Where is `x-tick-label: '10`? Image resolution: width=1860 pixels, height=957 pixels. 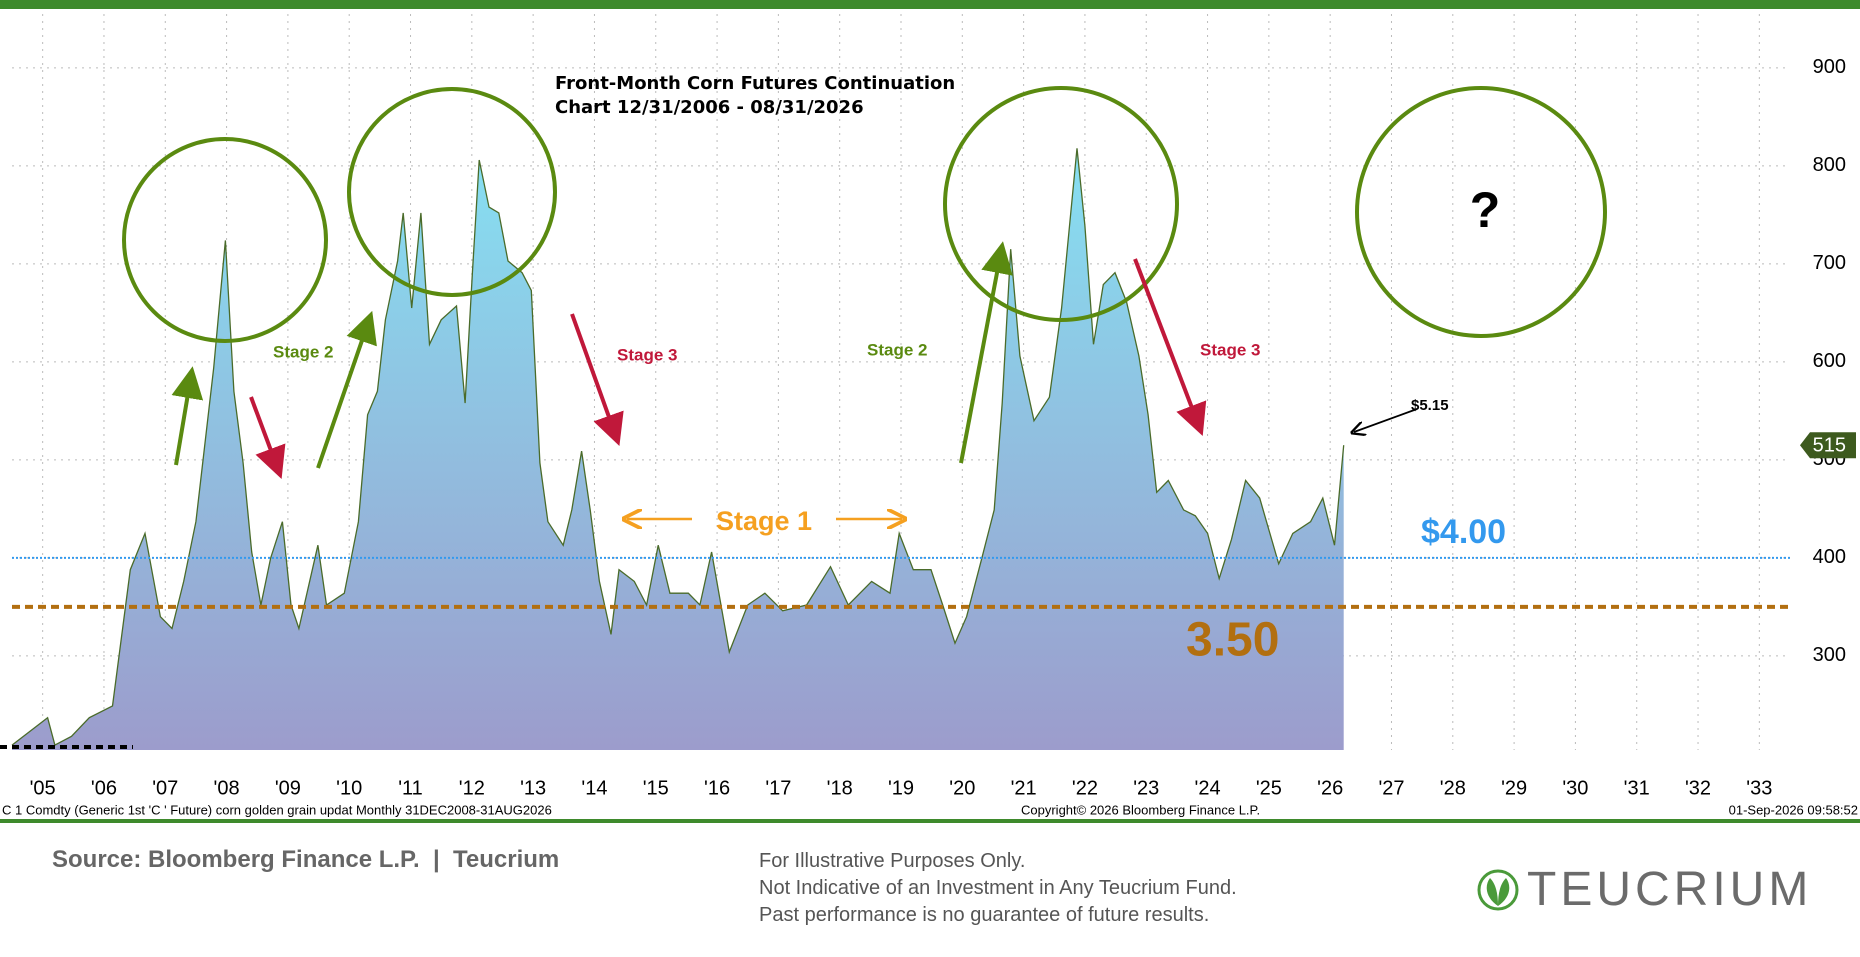
x-tick-label: '10 is located at coordinates (349, 788).